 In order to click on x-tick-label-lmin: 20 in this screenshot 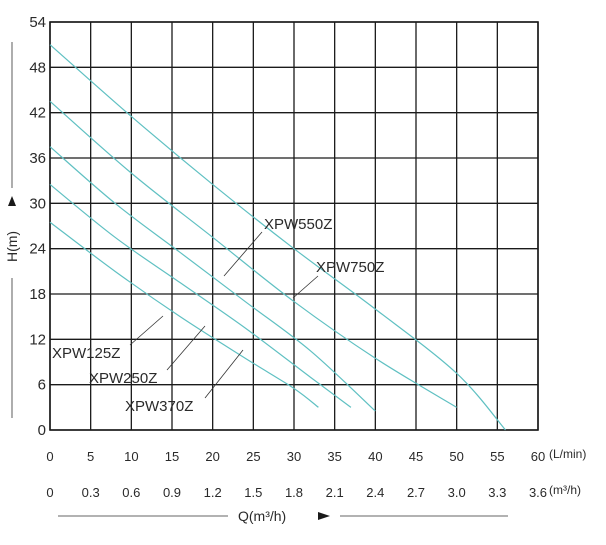, I will do `click(212, 456)`.